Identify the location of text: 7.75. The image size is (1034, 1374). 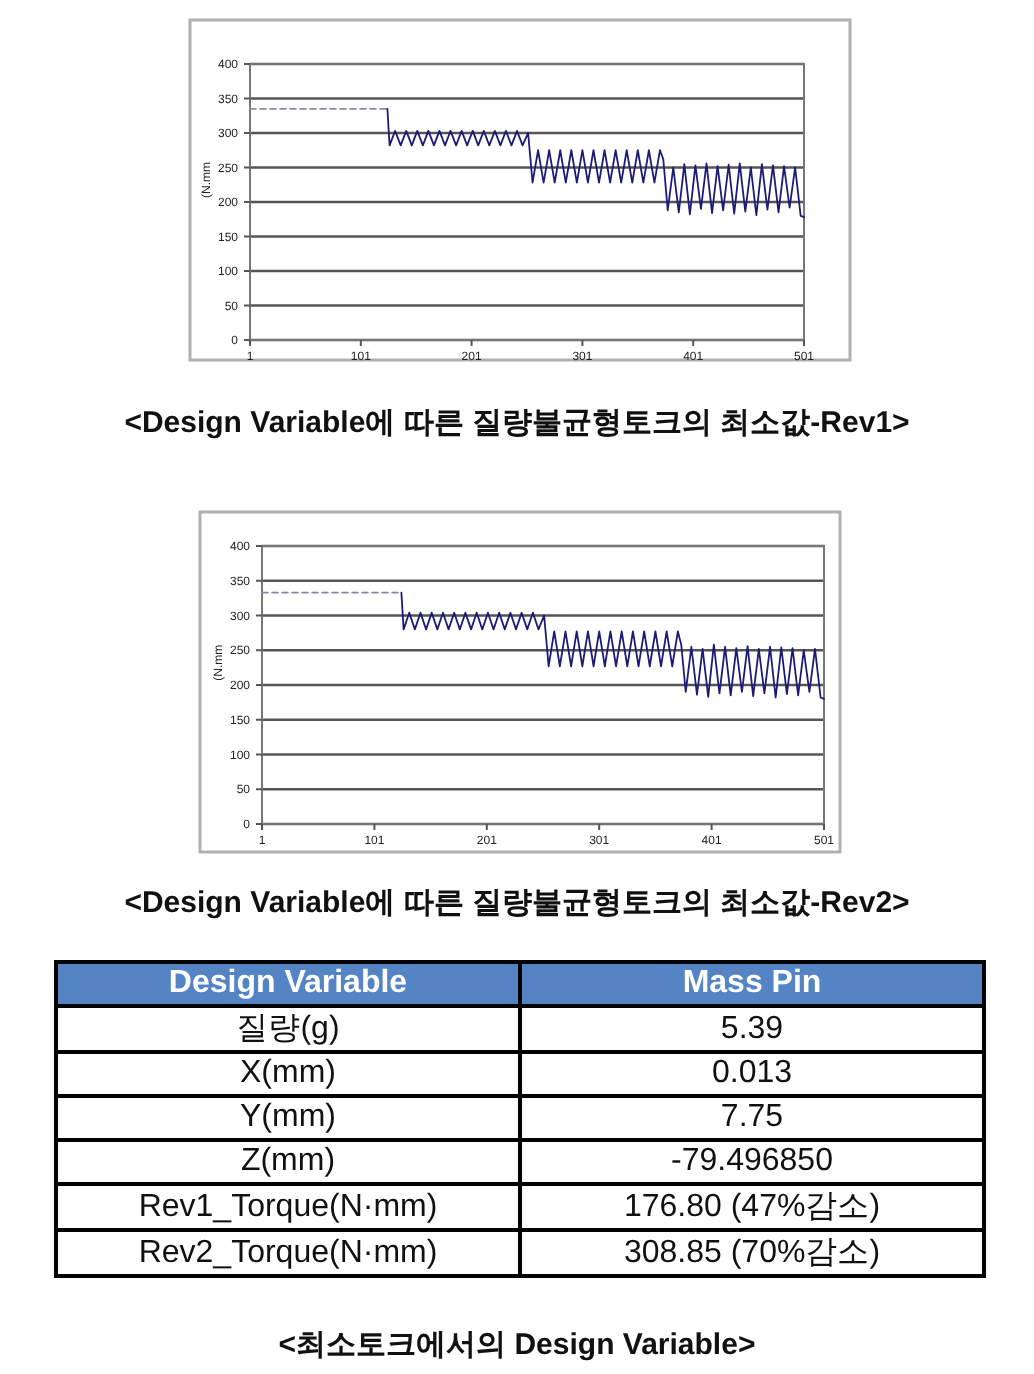
(752, 1118).